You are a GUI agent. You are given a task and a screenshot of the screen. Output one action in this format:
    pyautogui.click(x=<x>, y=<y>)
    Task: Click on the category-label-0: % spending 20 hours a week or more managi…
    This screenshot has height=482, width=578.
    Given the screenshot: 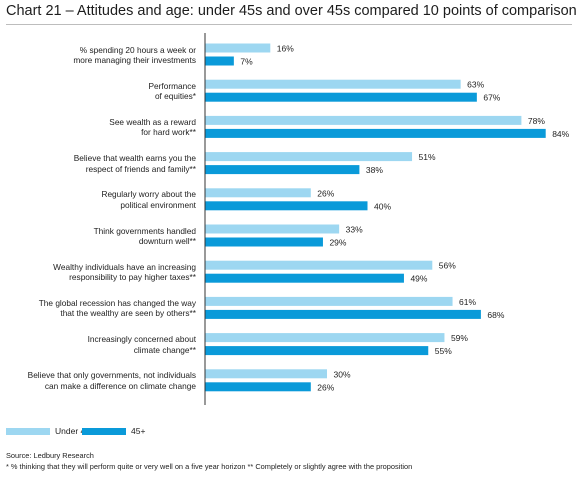 What is the action you would take?
    pyautogui.click(x=98, y=55)
    